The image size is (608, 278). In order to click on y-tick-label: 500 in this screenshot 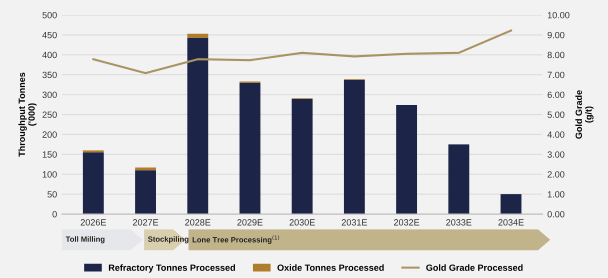, I will do `click(49, 15)`.